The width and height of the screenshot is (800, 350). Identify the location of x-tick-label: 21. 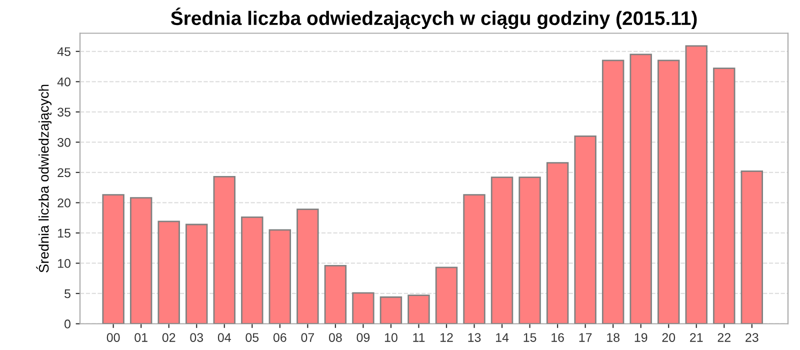
(696, 337).